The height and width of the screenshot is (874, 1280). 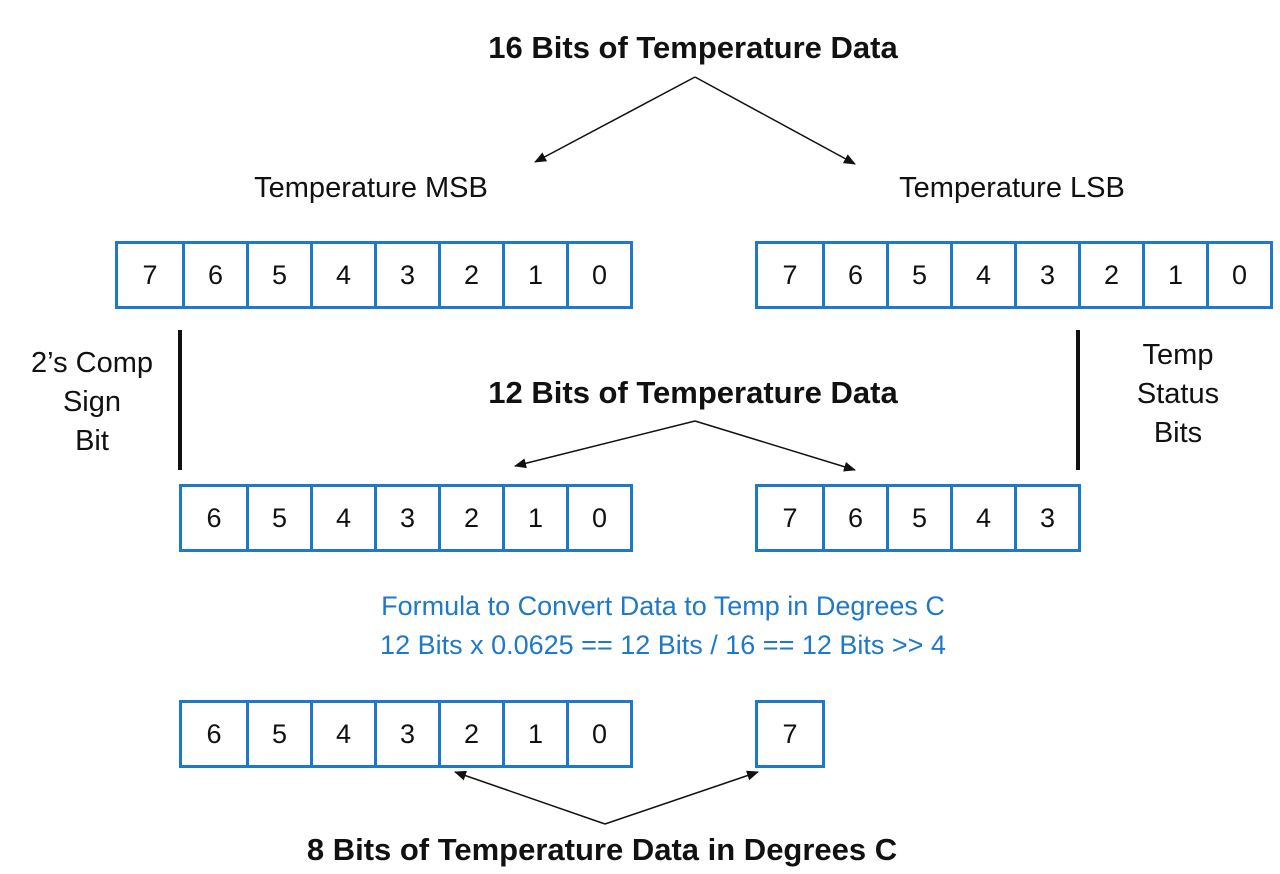 I want to click on status-line-1: Temp, so click(x=1178, y=355).